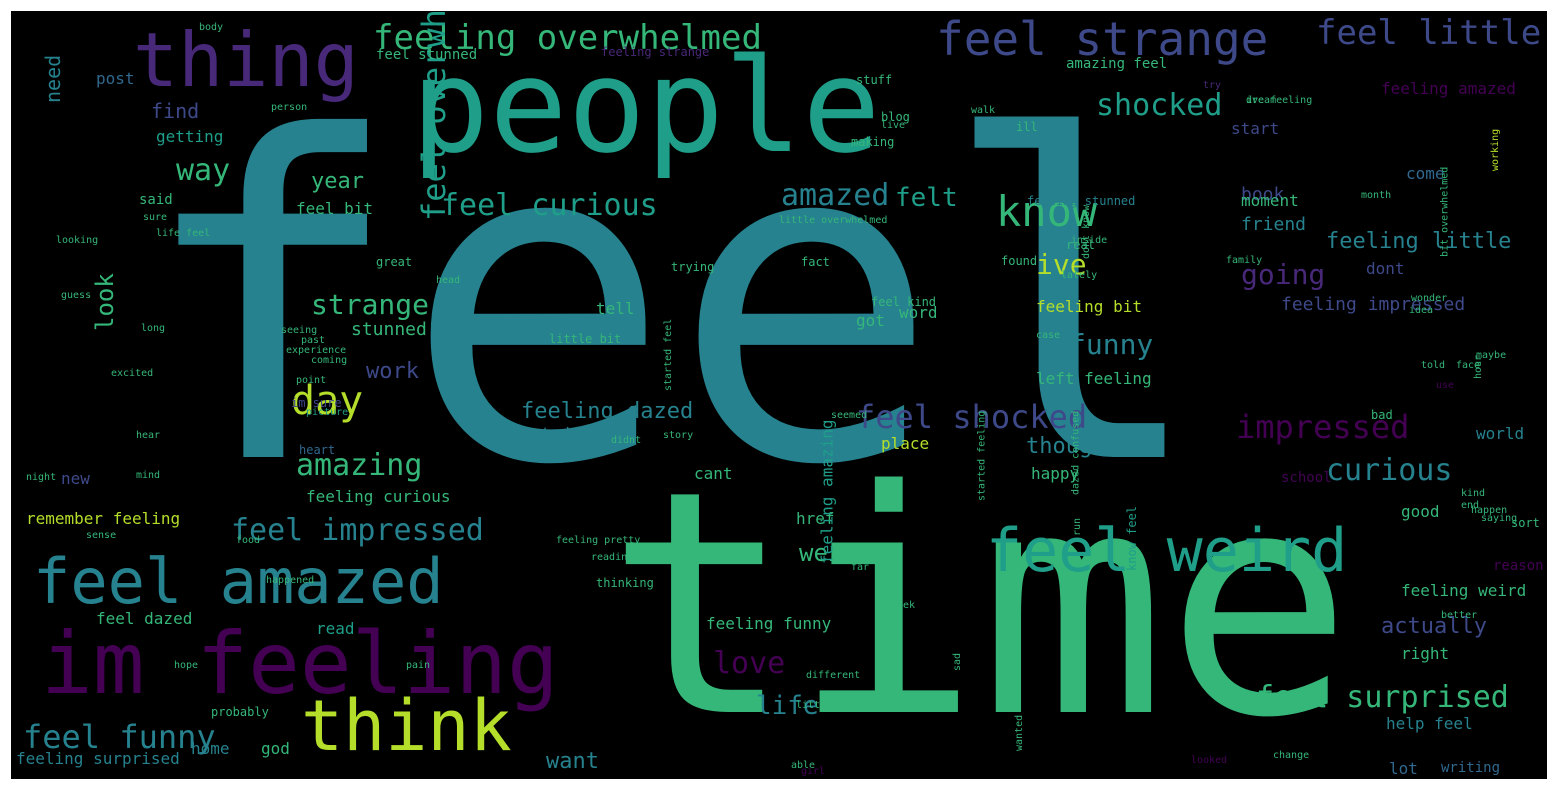 The width and height of the screenshot is (1560, 790). Describe the element at coordinates (359, 465) in the screenshot. I see `cloud-word: amazing` at that location.